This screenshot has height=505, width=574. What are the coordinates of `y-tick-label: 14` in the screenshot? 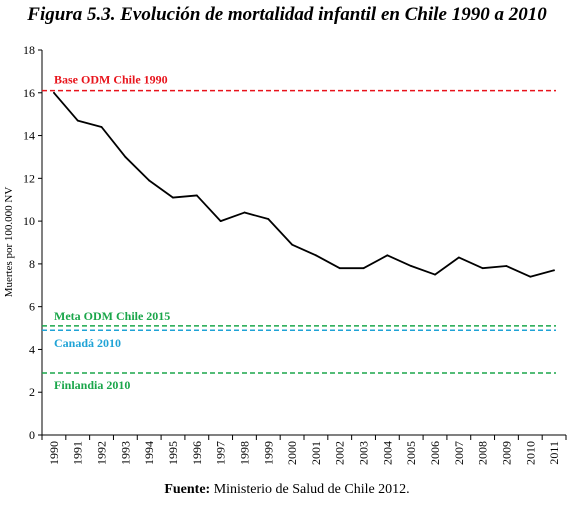 It's located at (29, 136).